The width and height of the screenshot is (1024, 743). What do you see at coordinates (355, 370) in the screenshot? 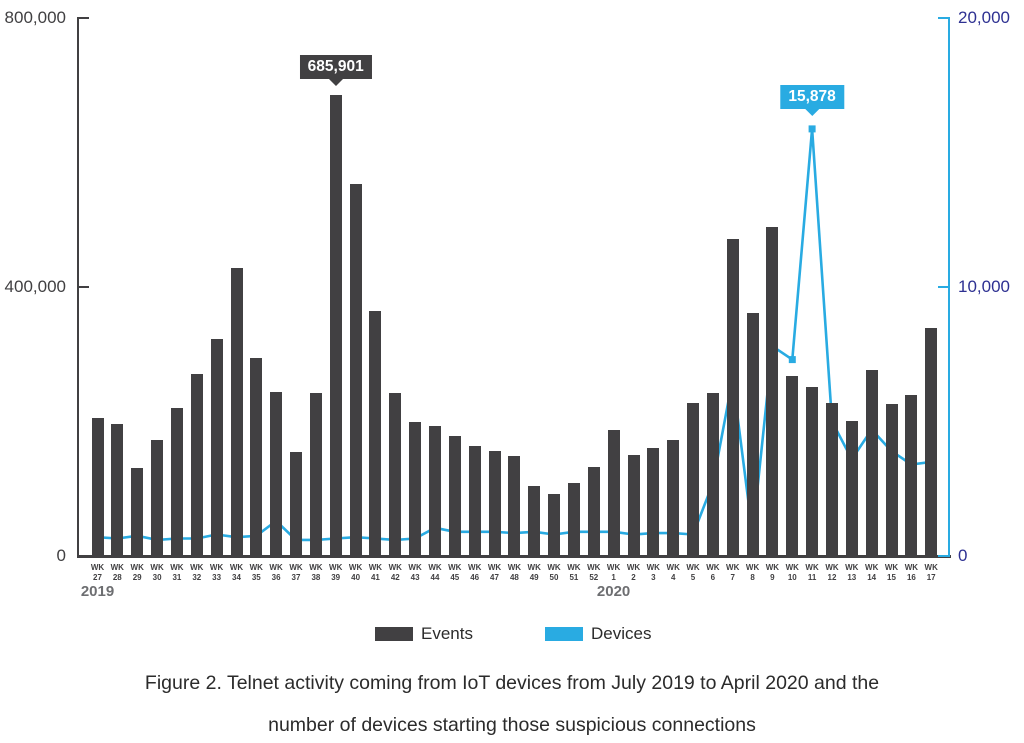
I see `events-bar-wk40` at bounding box center [355, 370].